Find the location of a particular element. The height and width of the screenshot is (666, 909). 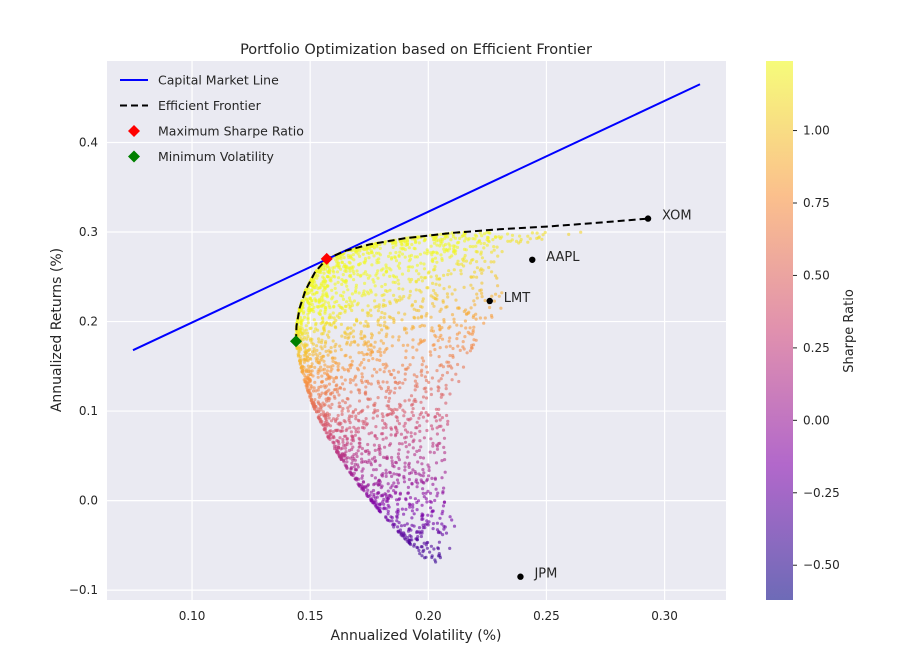

asset-label-lmt: LMT is located at coordinates (517, 298).